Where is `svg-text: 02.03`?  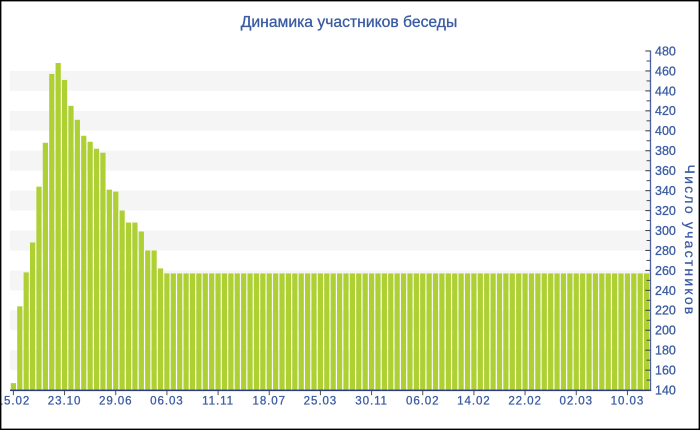 svg-text: 02.03 is located at coordinates (576, 400).